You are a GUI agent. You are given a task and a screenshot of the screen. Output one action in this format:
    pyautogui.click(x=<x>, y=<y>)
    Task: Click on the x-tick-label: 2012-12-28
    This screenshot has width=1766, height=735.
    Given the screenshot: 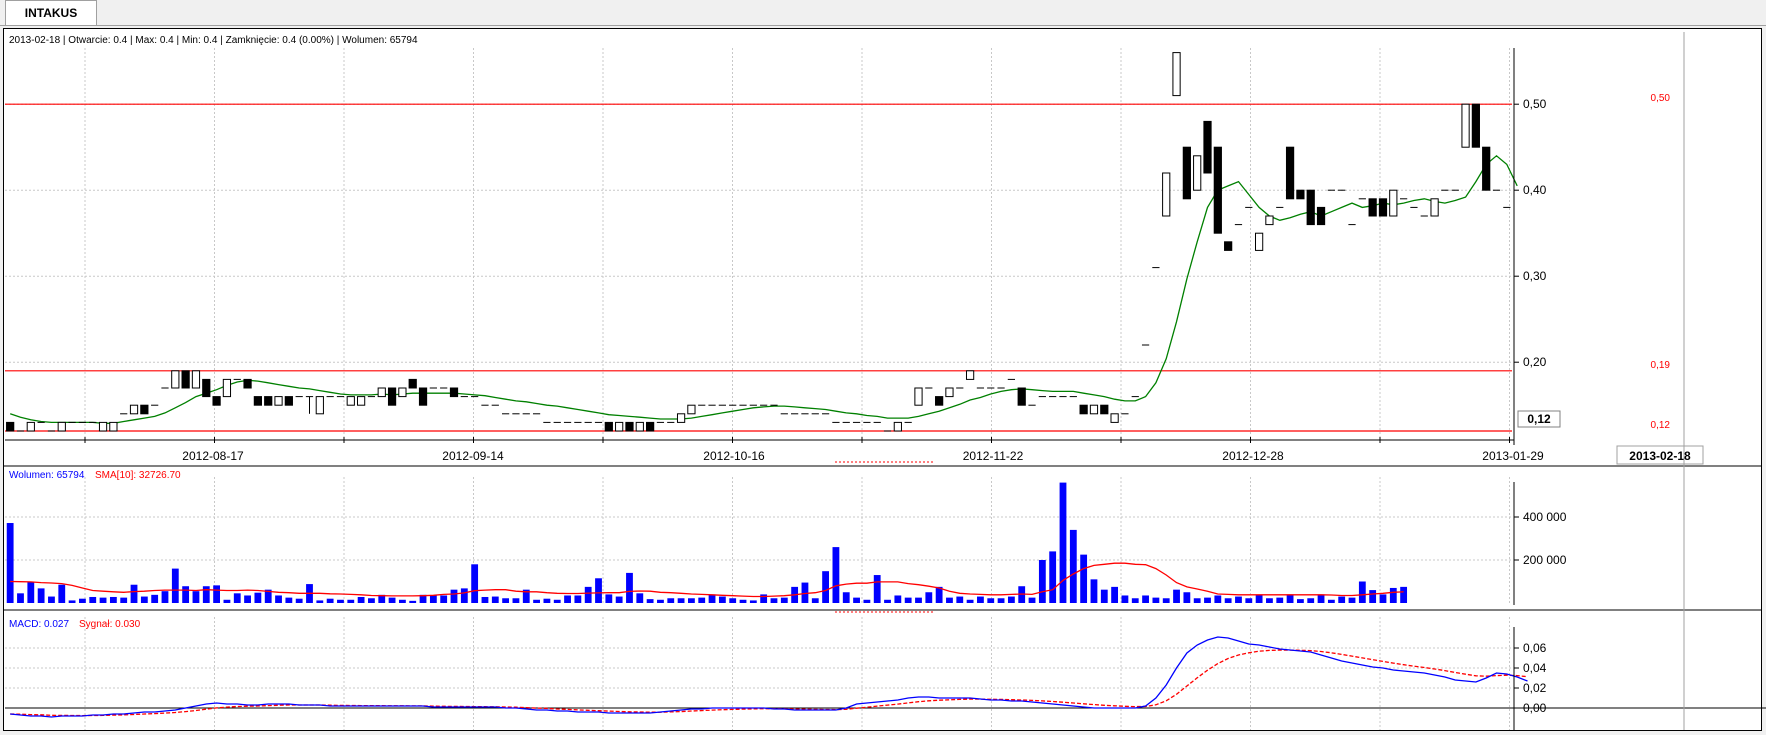 What is the action you would take?
    pyautogui.click(x=1253, y=456)
    